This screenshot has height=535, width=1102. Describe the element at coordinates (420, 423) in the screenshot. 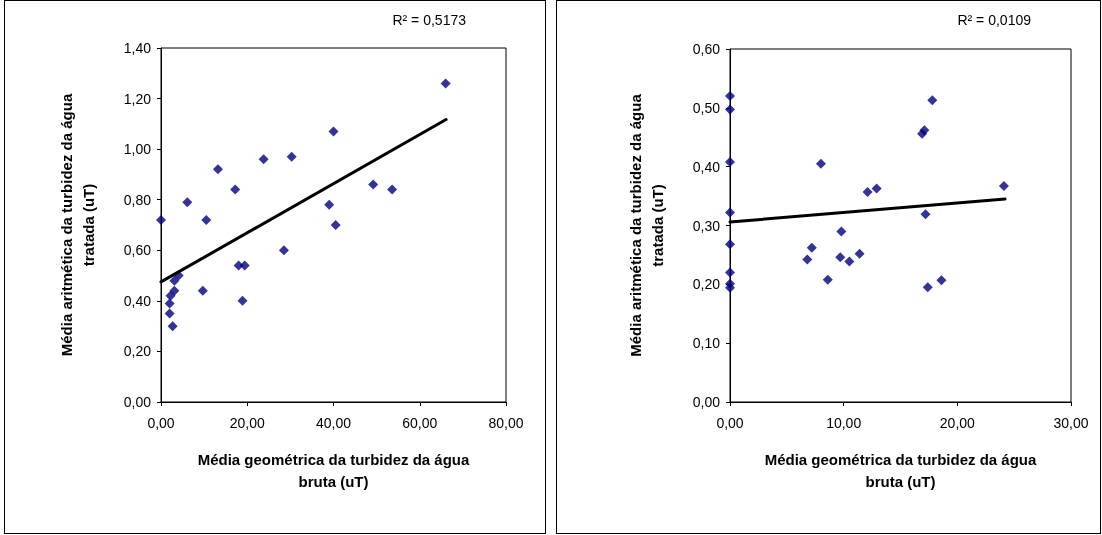

I see `x-tick-label: 60,00` at that location.